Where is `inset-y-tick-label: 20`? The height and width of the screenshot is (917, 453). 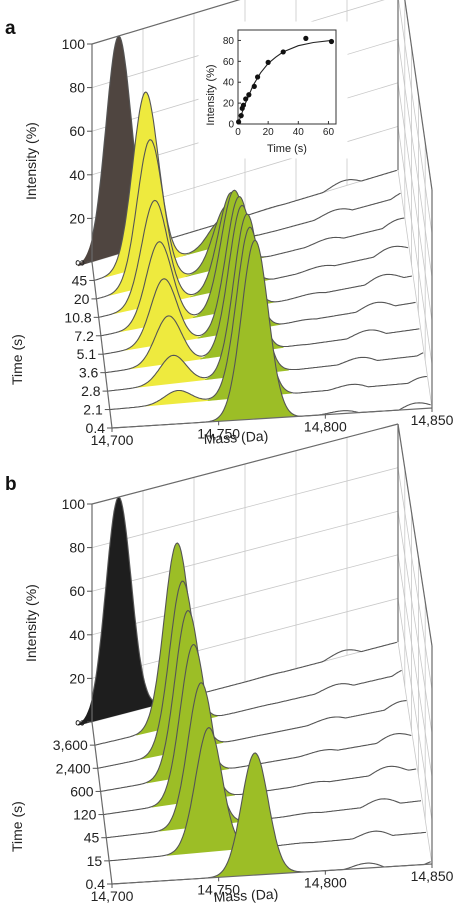
inset-y-tick-label: 20 is located at coordinates (229, 104).